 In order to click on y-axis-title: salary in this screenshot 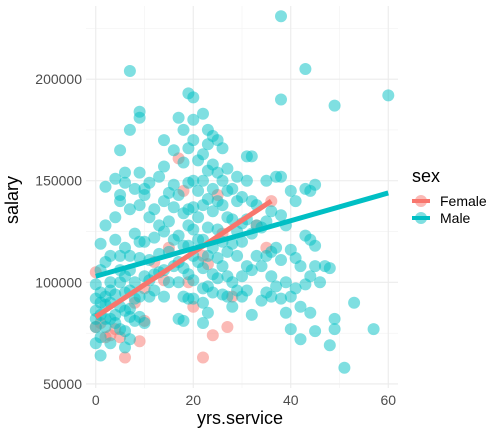, I will do `click(12, 200)`.